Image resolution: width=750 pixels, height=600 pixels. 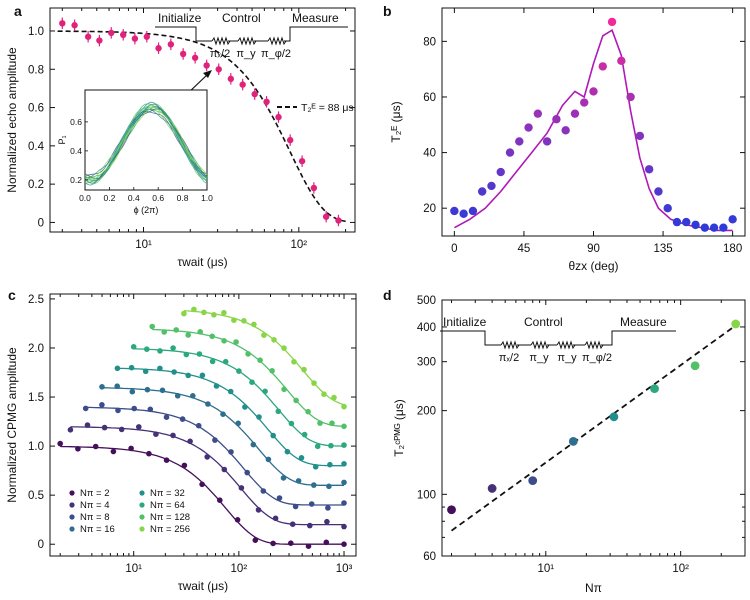 I want to click on panel-c-legend-label: Nπ = 8, so click(x=95, y=517).